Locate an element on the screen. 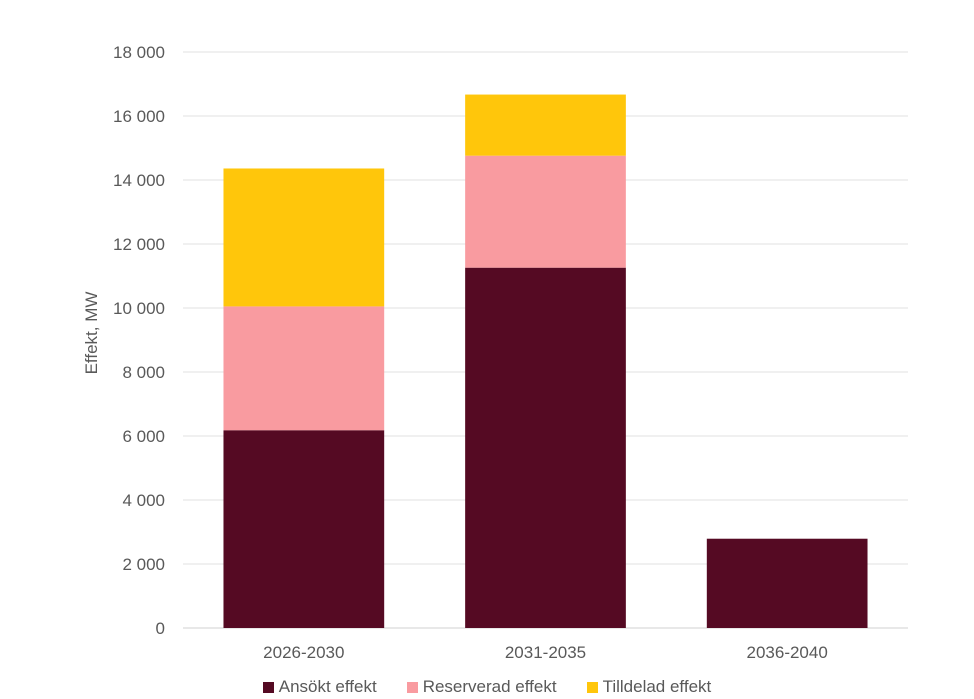  y-axis-label: Effekt, MW is located at coordinates (91, 333).